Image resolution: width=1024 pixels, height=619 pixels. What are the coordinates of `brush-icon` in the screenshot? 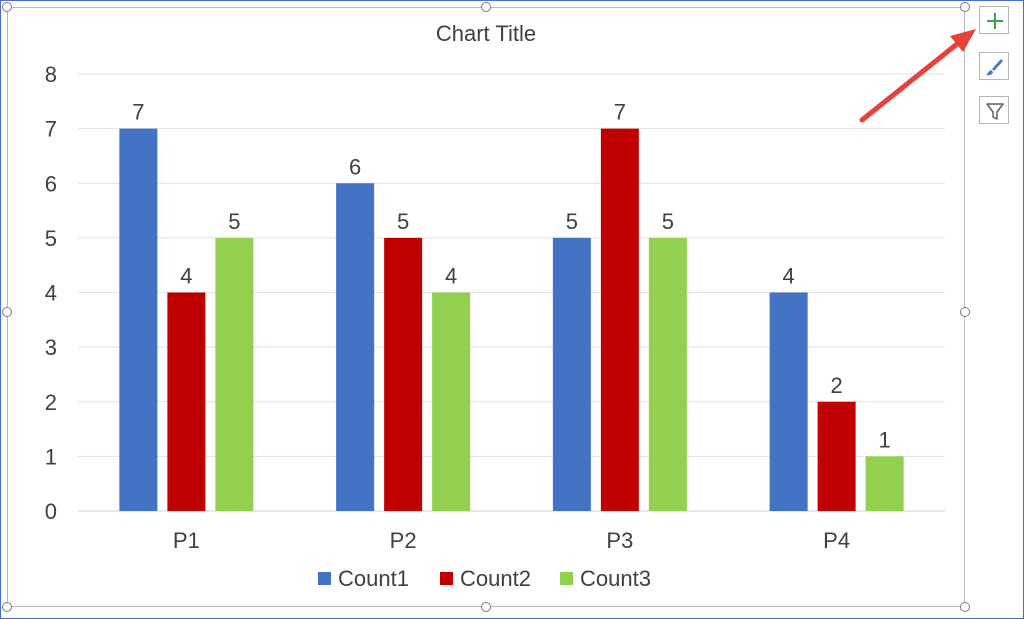 It's located at (994, 67).